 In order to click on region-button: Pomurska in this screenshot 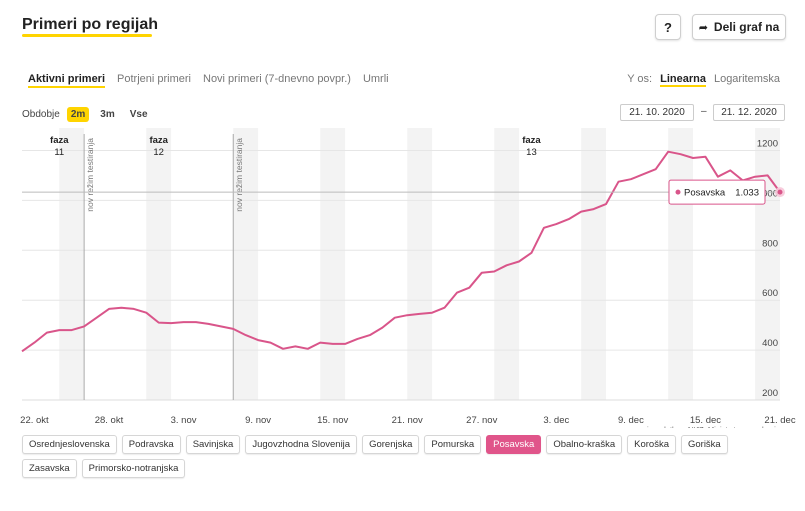, I will do `click(453, 444)`.